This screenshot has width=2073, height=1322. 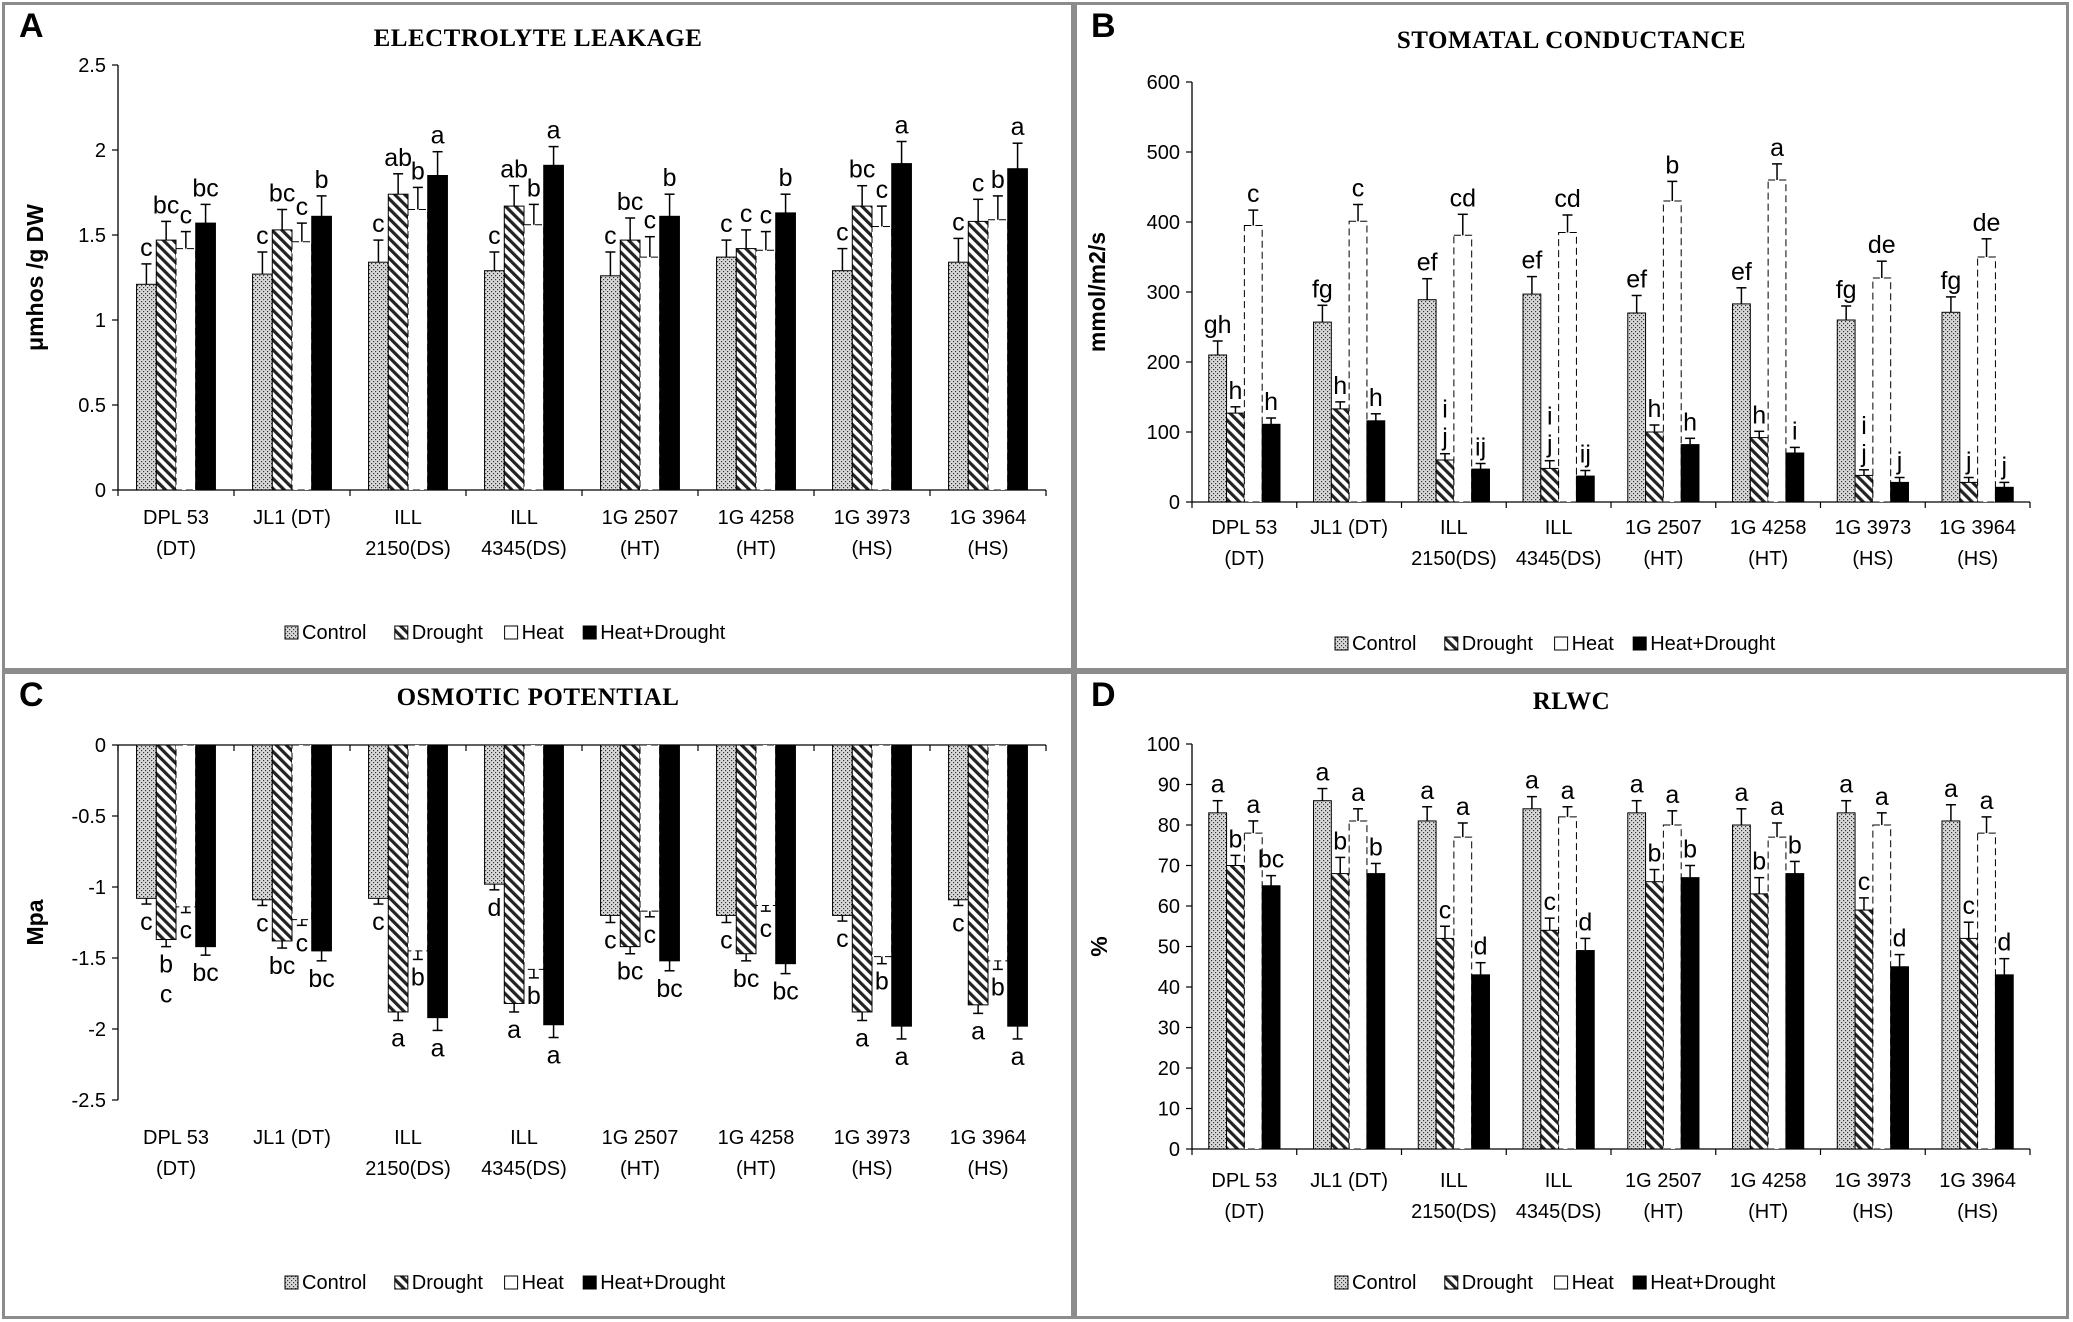 I want to click on category-label: 2150(DS), so click(x=1454, y=1212).